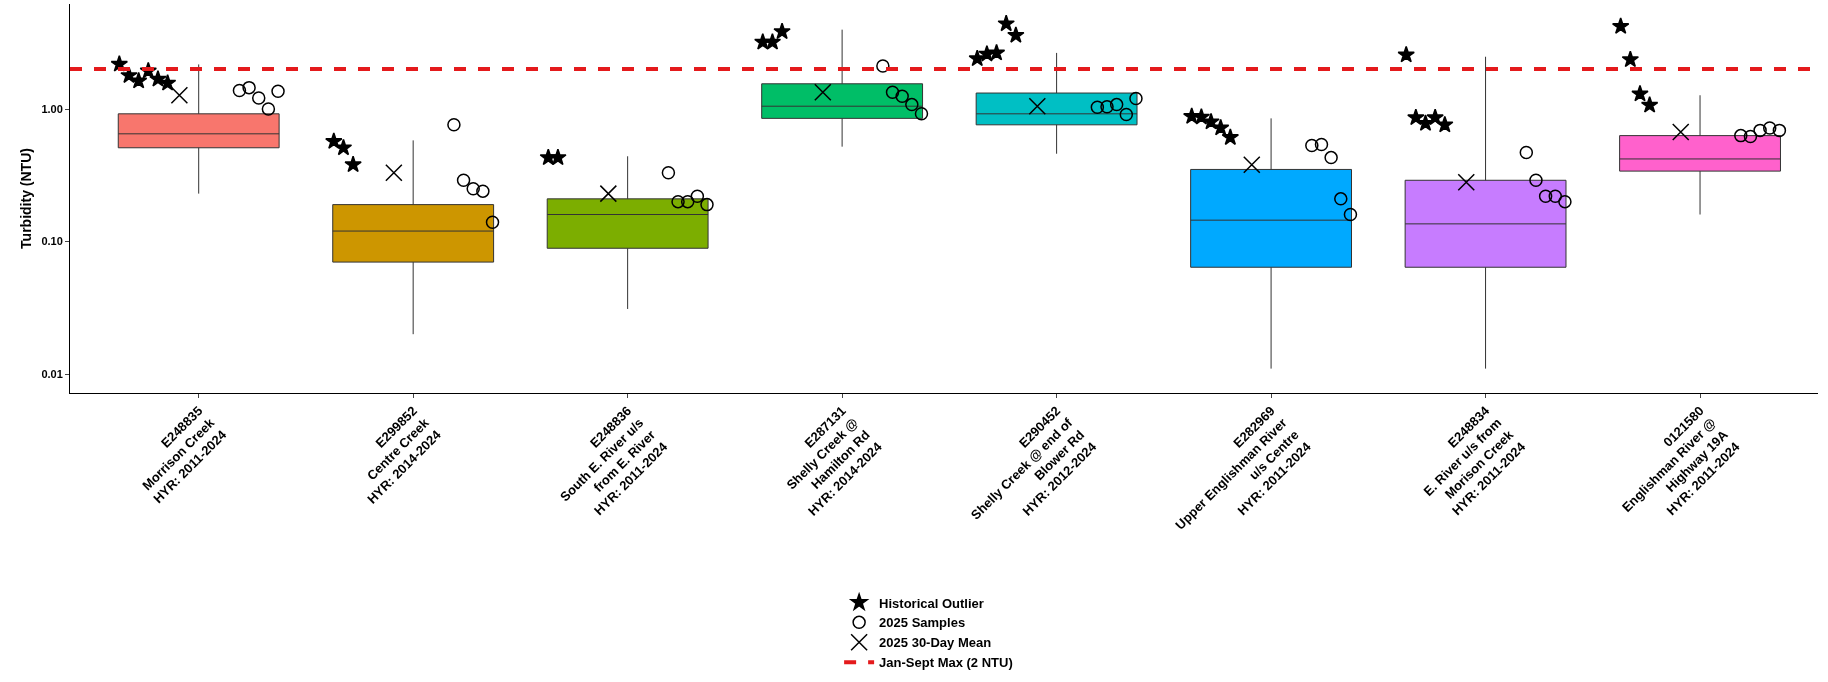 The width and height of the screenshot is (1828, 682). I want to click on legend-label: Jan-Sept Max (2 NTU), so click(946, 663).